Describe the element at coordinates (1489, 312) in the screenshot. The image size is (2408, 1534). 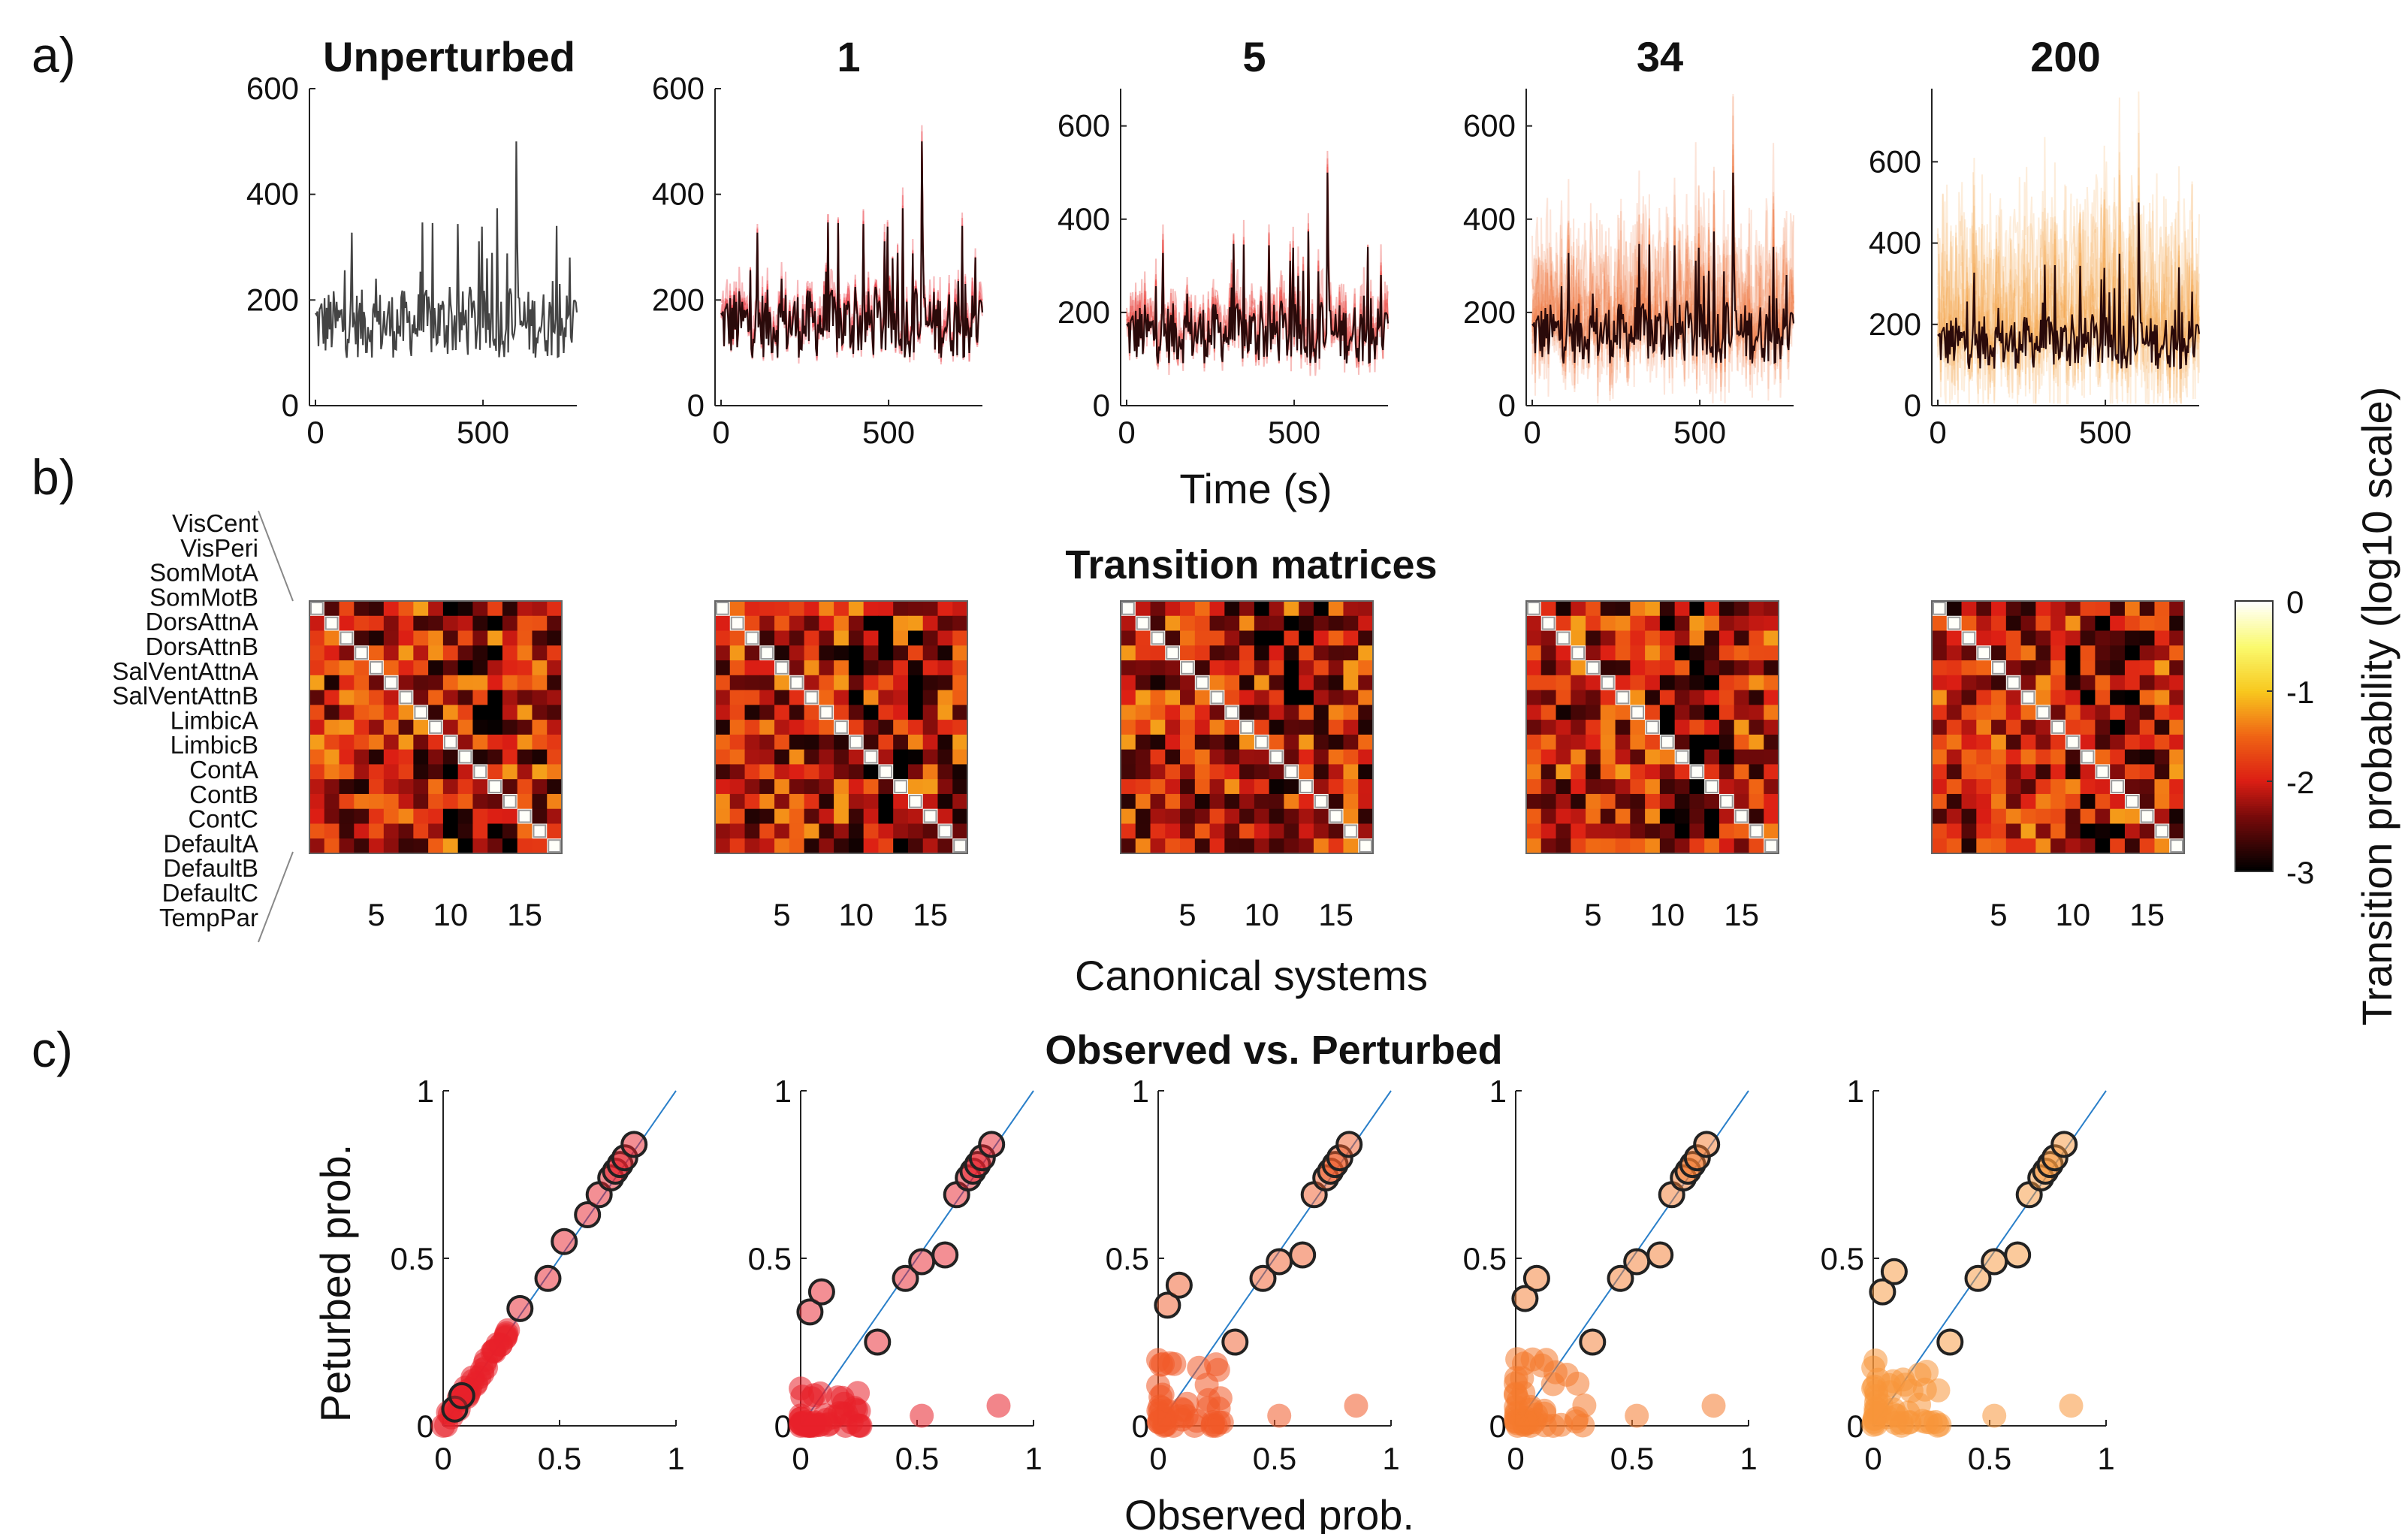
I see `y-tick-label: 200` at that location.